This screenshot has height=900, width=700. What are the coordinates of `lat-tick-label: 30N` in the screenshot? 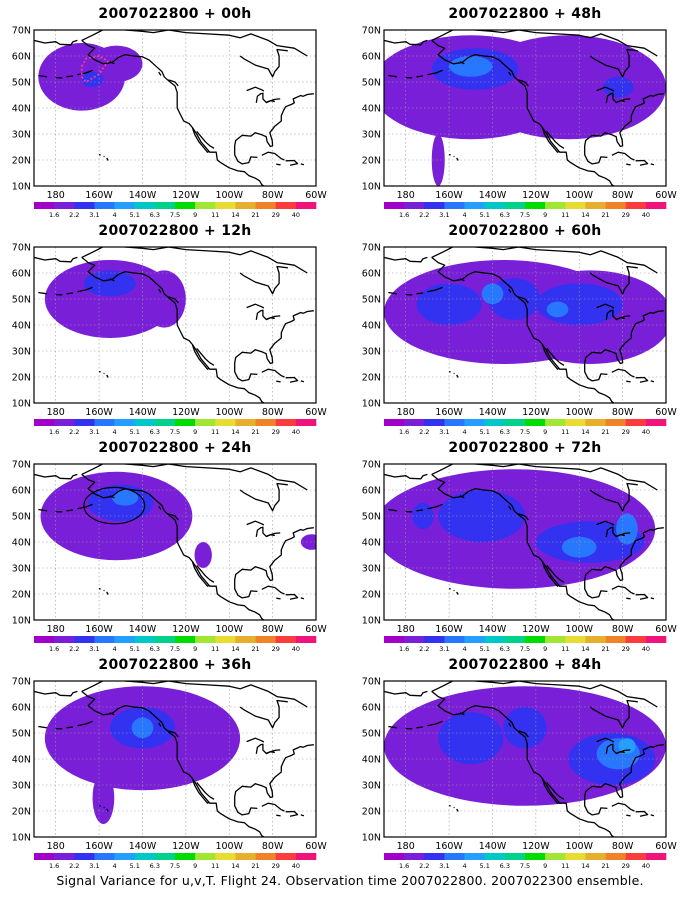 It's located at (21, 786).